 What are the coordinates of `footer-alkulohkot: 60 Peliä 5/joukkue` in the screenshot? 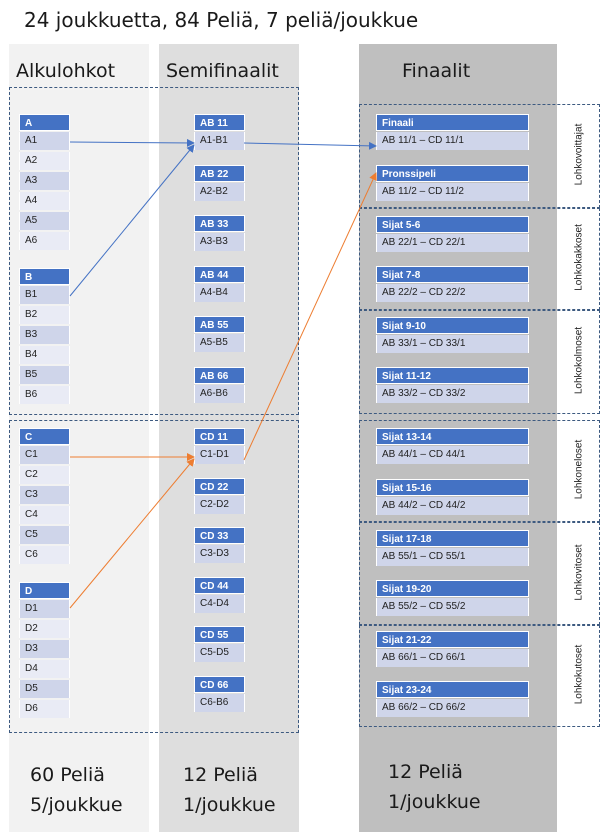 It's located at (76, 790).